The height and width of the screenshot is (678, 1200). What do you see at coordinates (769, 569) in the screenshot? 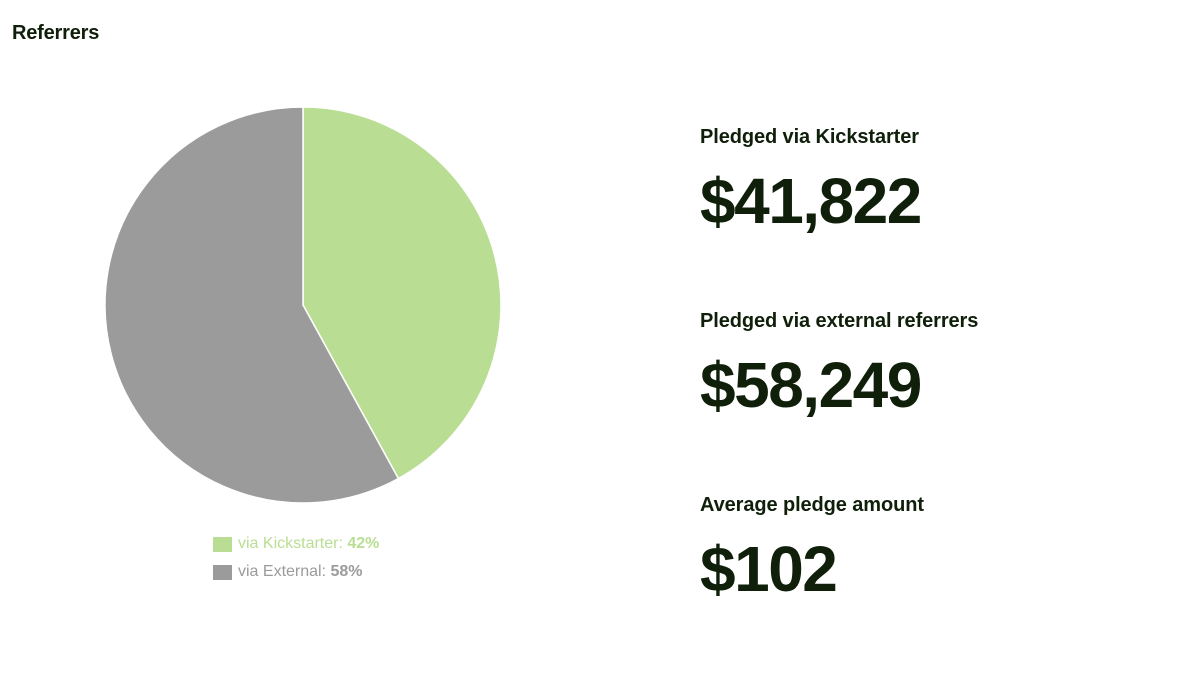
I see `stat-value-average: $102` at bounding box center [769, 569].